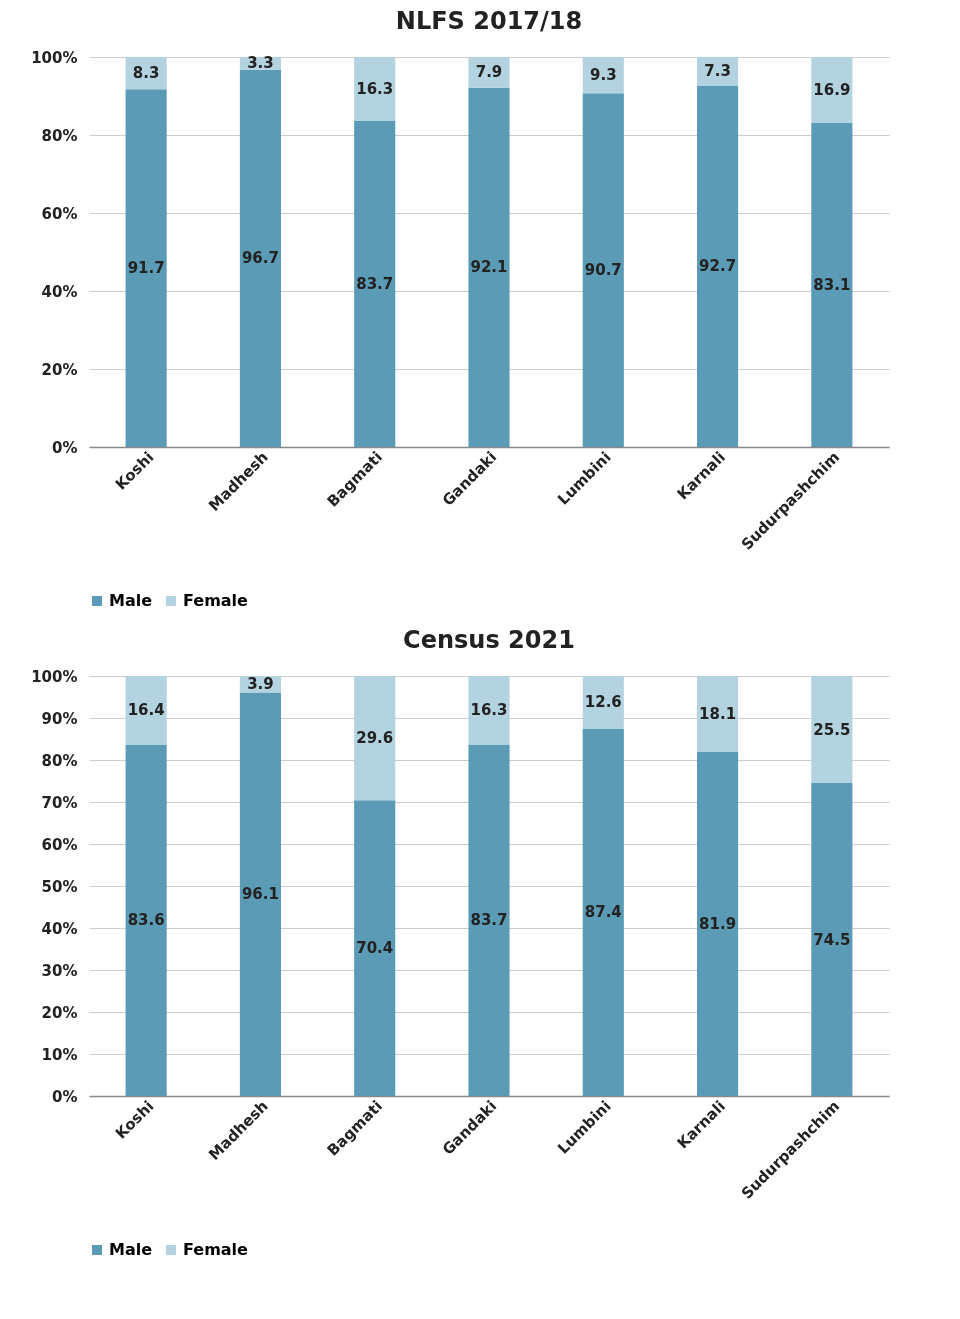 Image resolution: width=960 pixels, height=1319 pixels. I want to click on data-label: 25.5, so click(832, 729).